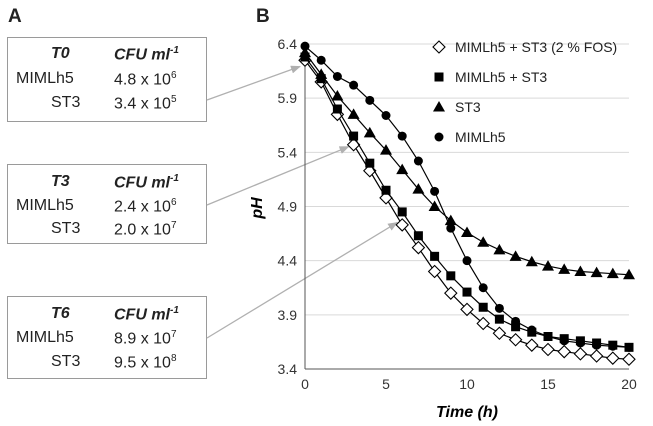 The image size is (653, 426). What do you see at coordinates (145, 338) in the screenshot?
I see `box-count-value: 8.9 x 10⁷` at bounding box center [145, 338].